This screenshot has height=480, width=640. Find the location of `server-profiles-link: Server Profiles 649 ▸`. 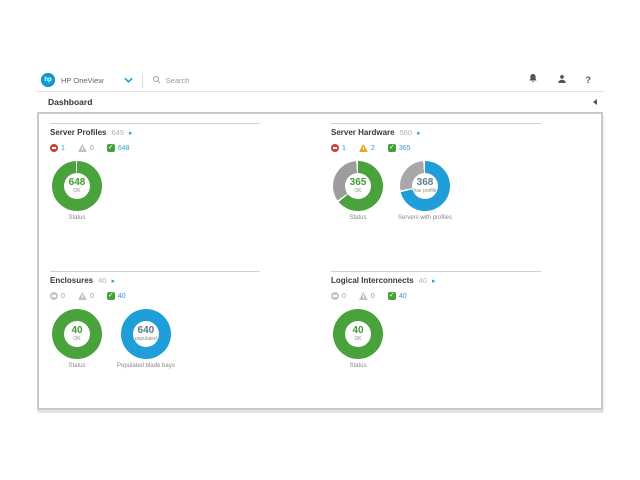

server-profiles-link: Server Profiles 649 ▸ is located at coordinates (91, 132).